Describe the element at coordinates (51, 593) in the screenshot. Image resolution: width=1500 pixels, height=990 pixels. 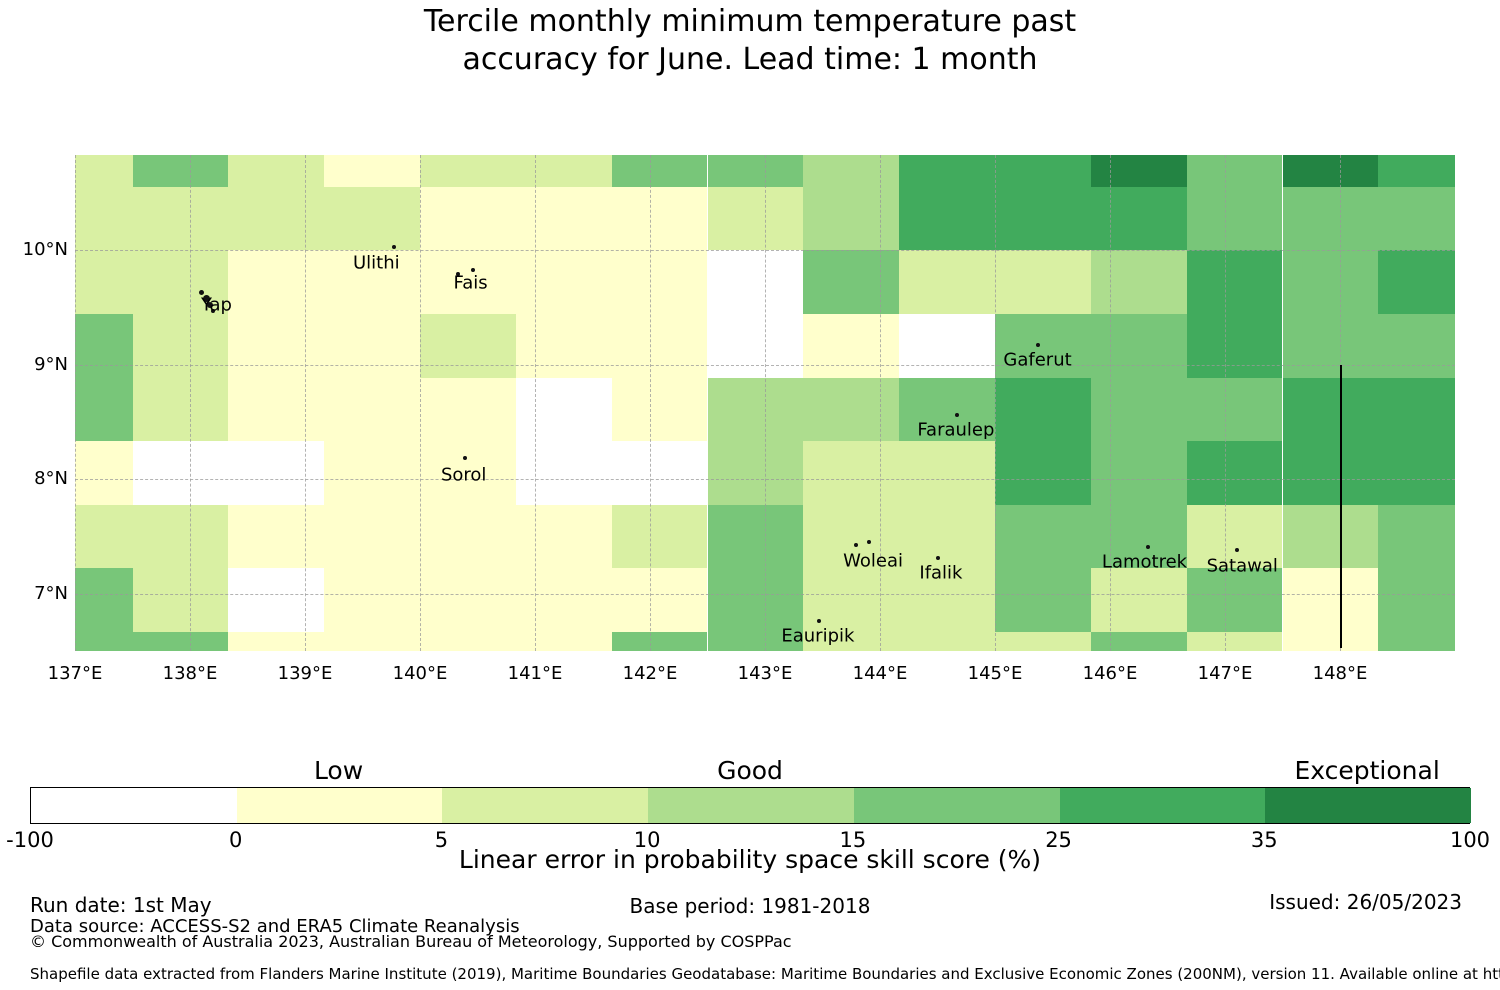
I see `y-axis-tick-label: 7°N` at that location.